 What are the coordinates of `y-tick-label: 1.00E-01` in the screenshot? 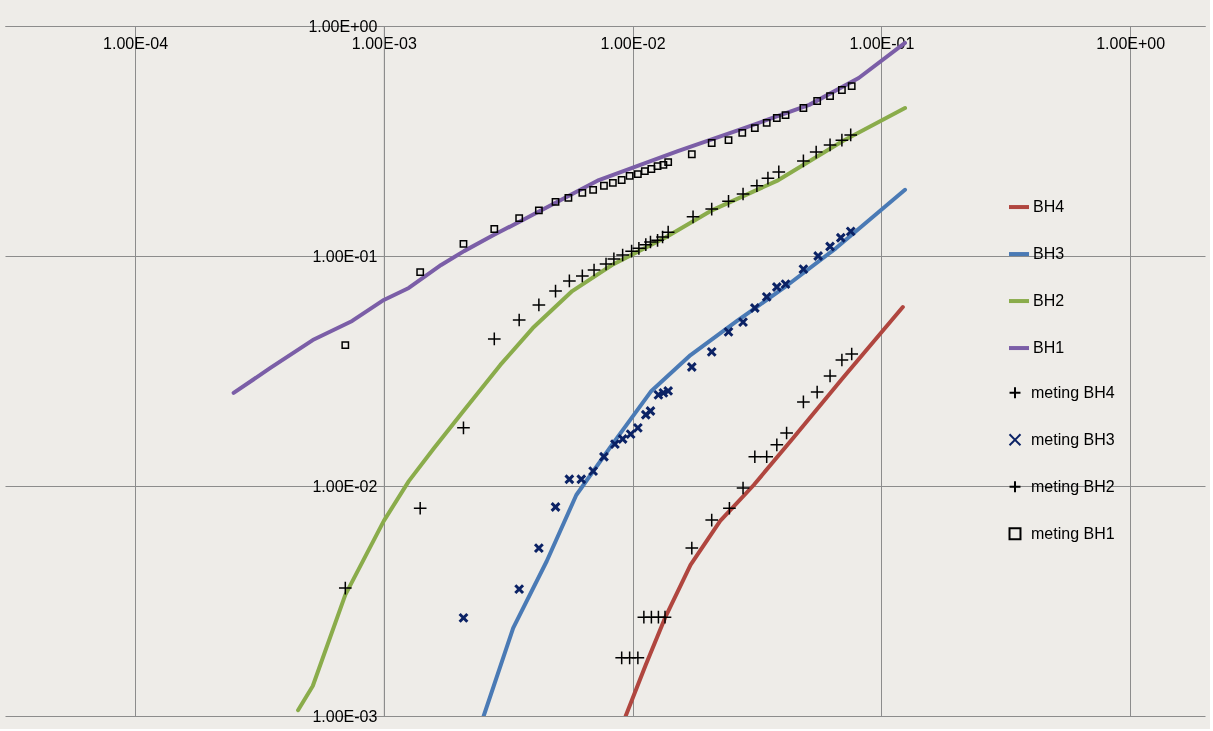 It's located at (345, 256).